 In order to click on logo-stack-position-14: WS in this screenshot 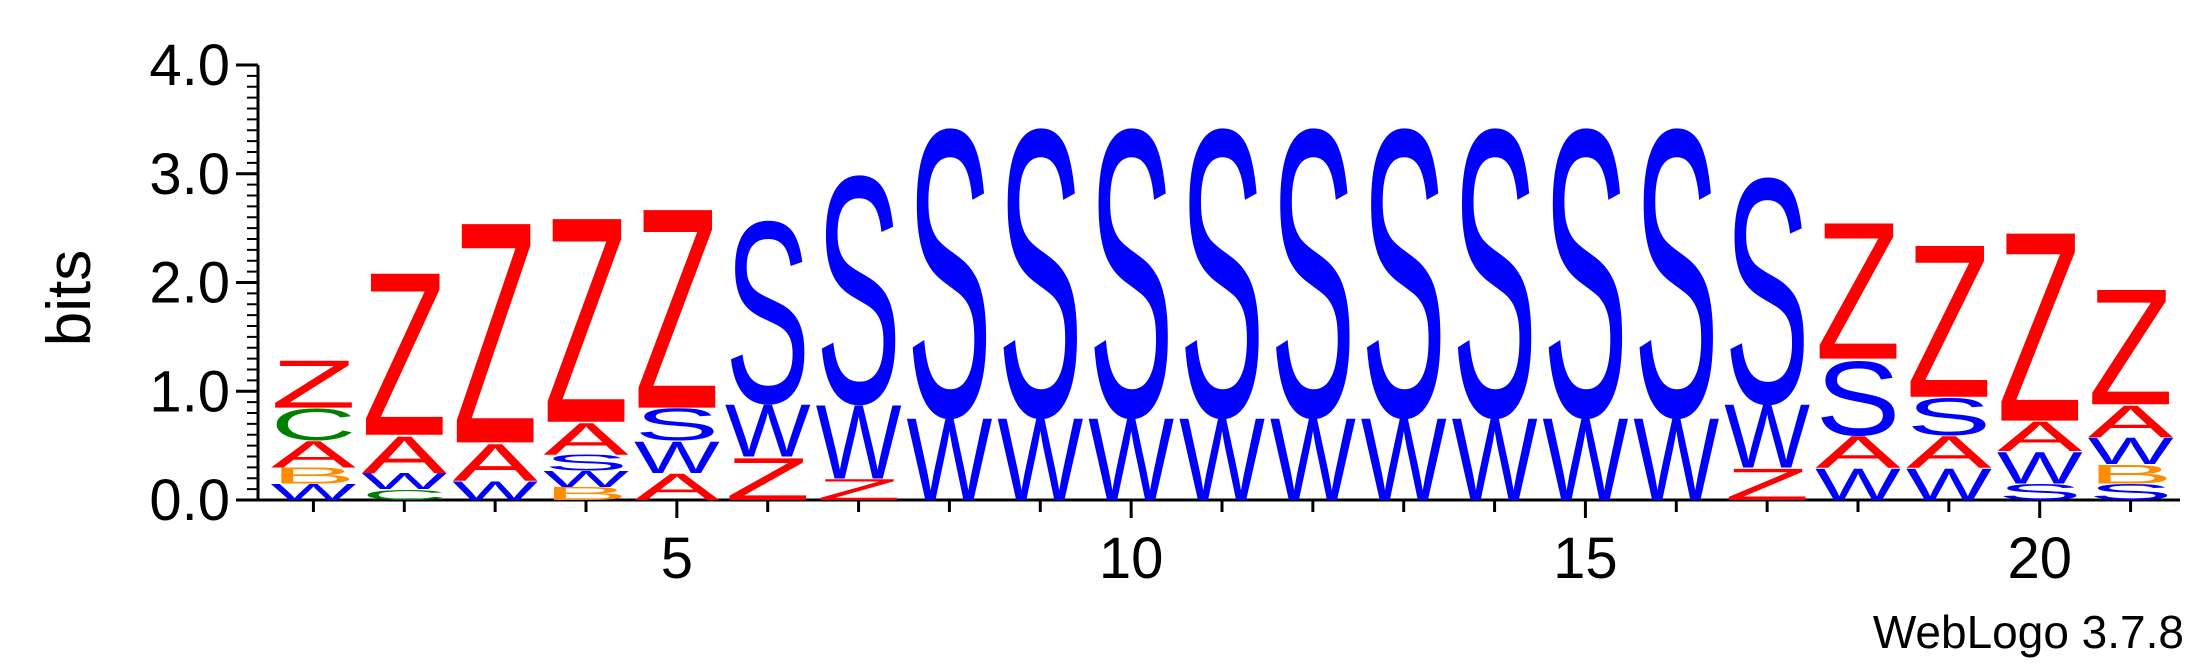, I will do `click(1495, 285)`.